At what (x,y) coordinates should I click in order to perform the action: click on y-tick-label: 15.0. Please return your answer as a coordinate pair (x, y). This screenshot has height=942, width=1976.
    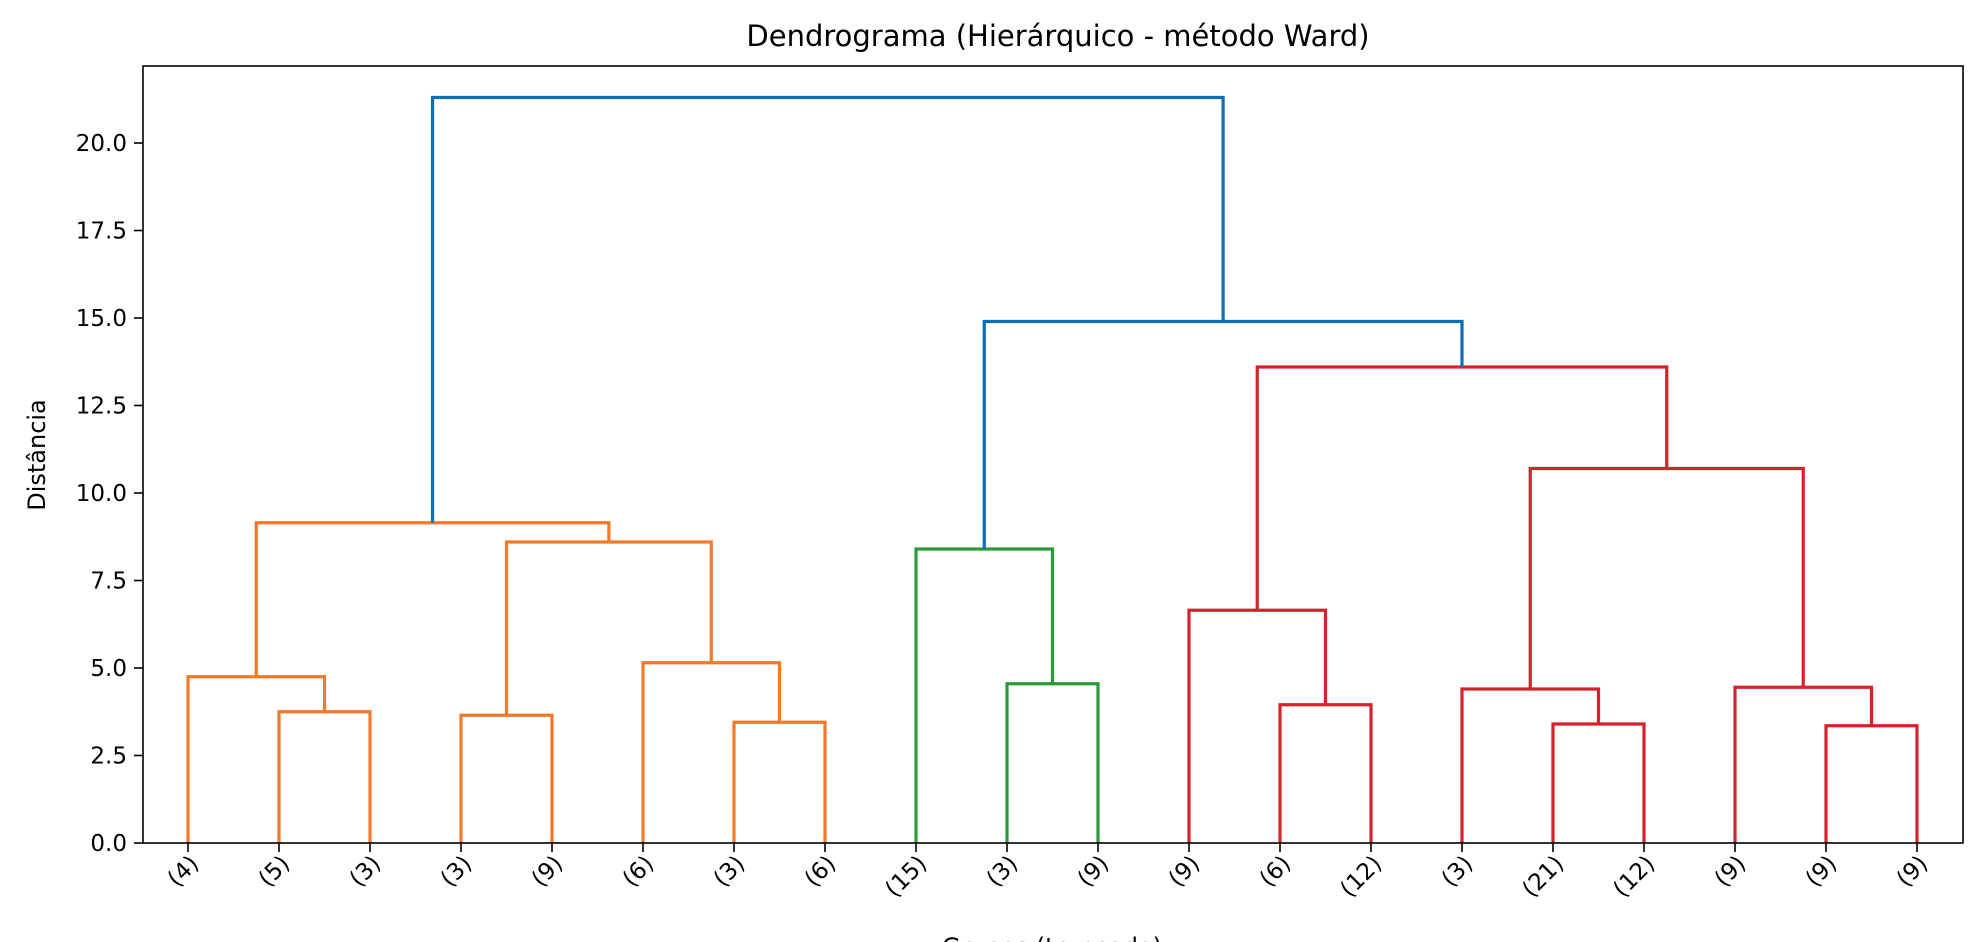
    Looking at the image, I should click on (101, 319).